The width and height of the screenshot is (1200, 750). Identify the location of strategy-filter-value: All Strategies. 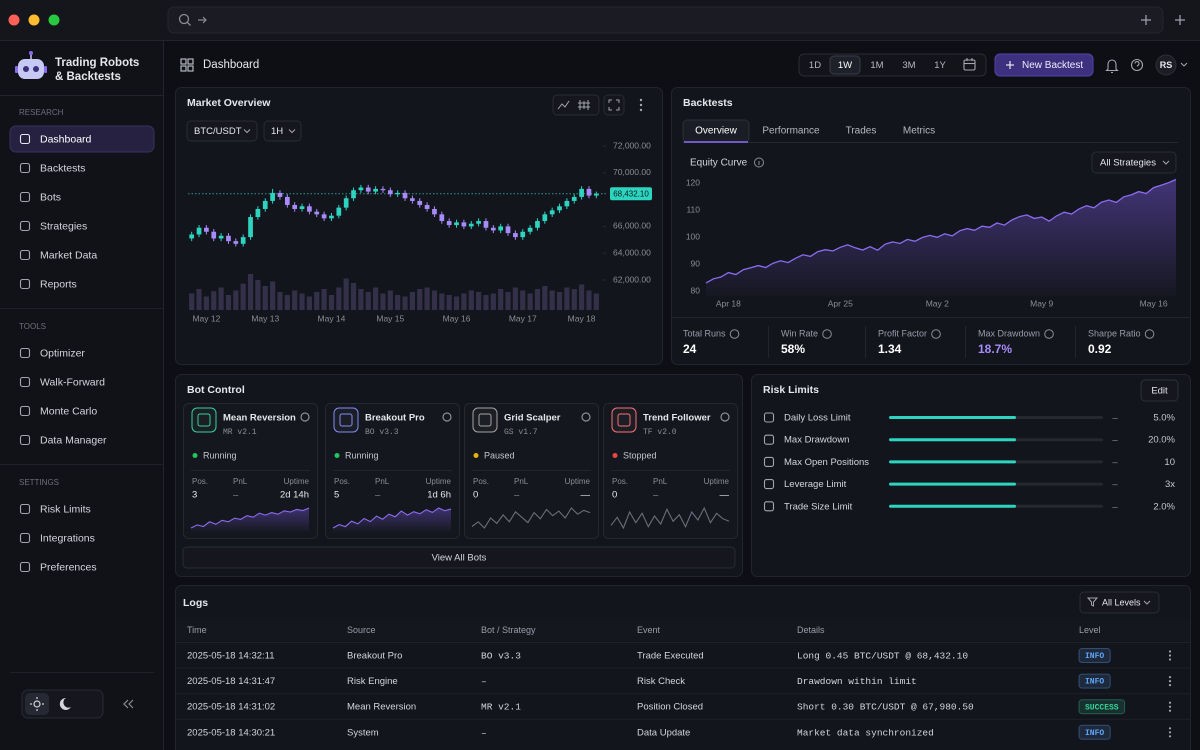
(1128, 163).